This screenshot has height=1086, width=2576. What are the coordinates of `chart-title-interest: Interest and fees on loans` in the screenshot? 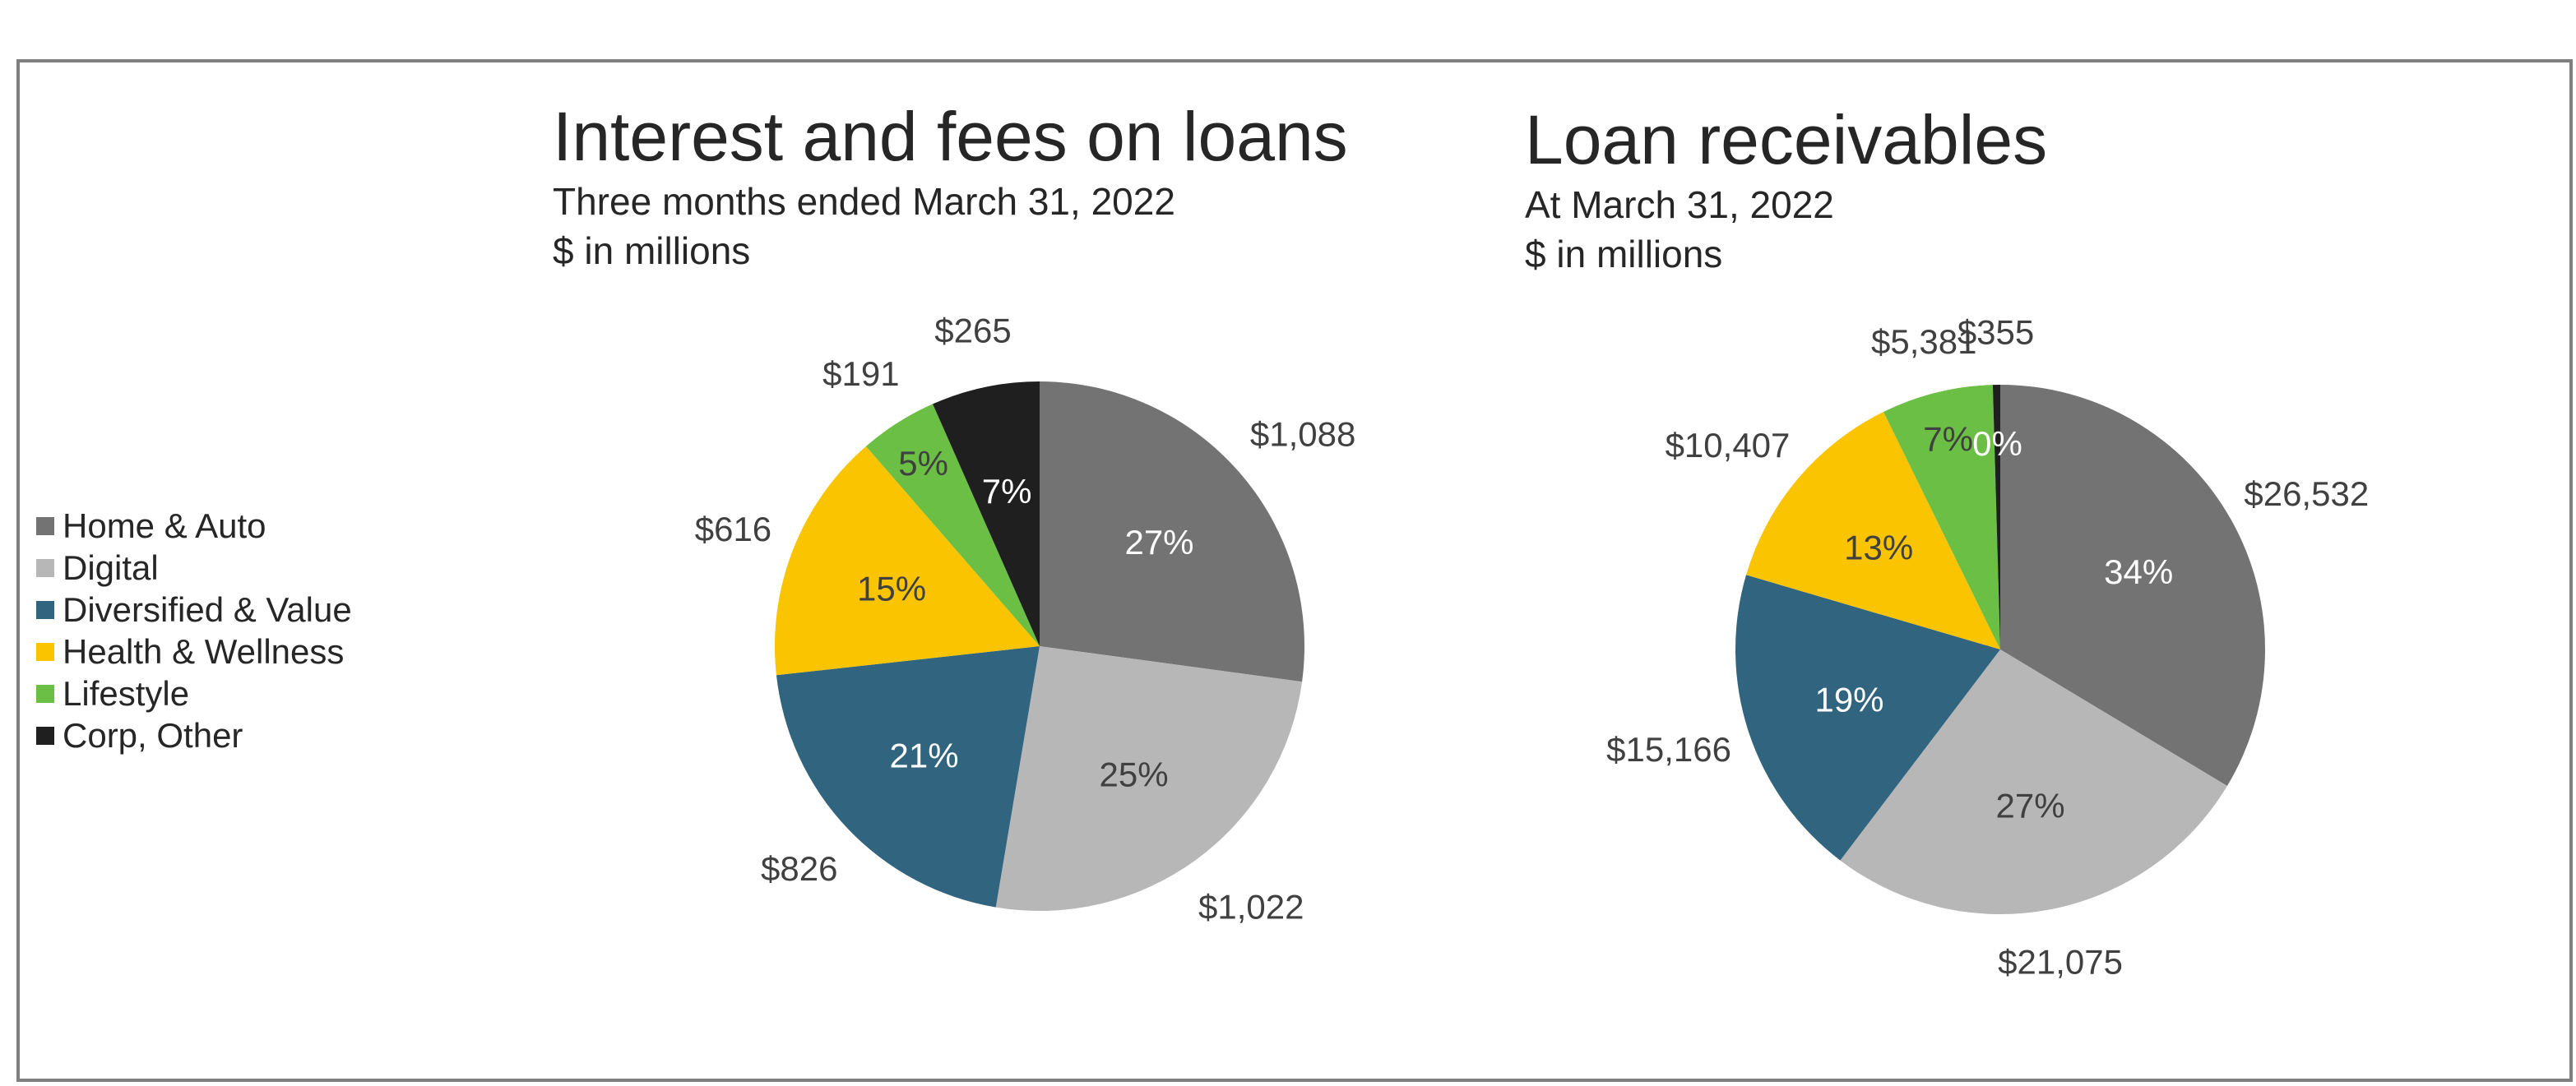 It's located at (951, 136).